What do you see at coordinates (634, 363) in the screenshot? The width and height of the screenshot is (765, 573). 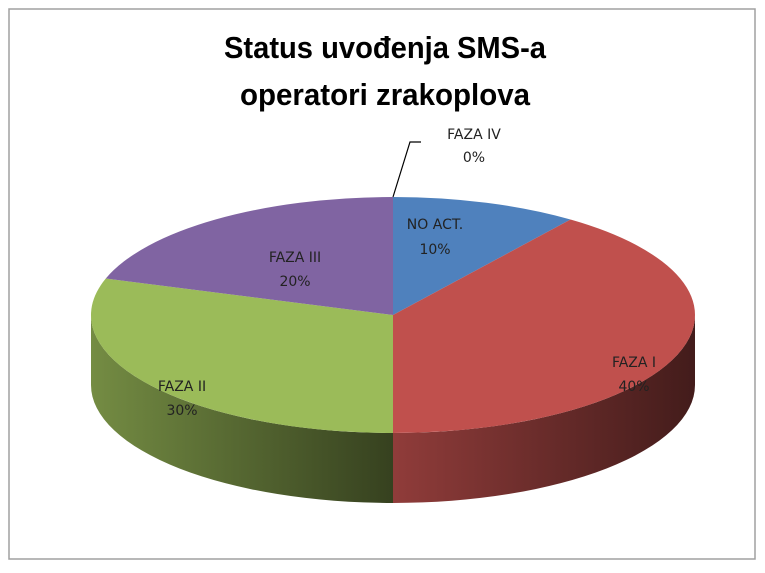 I see `data-label-name: FAZA I` at bounding box center [634, 363].